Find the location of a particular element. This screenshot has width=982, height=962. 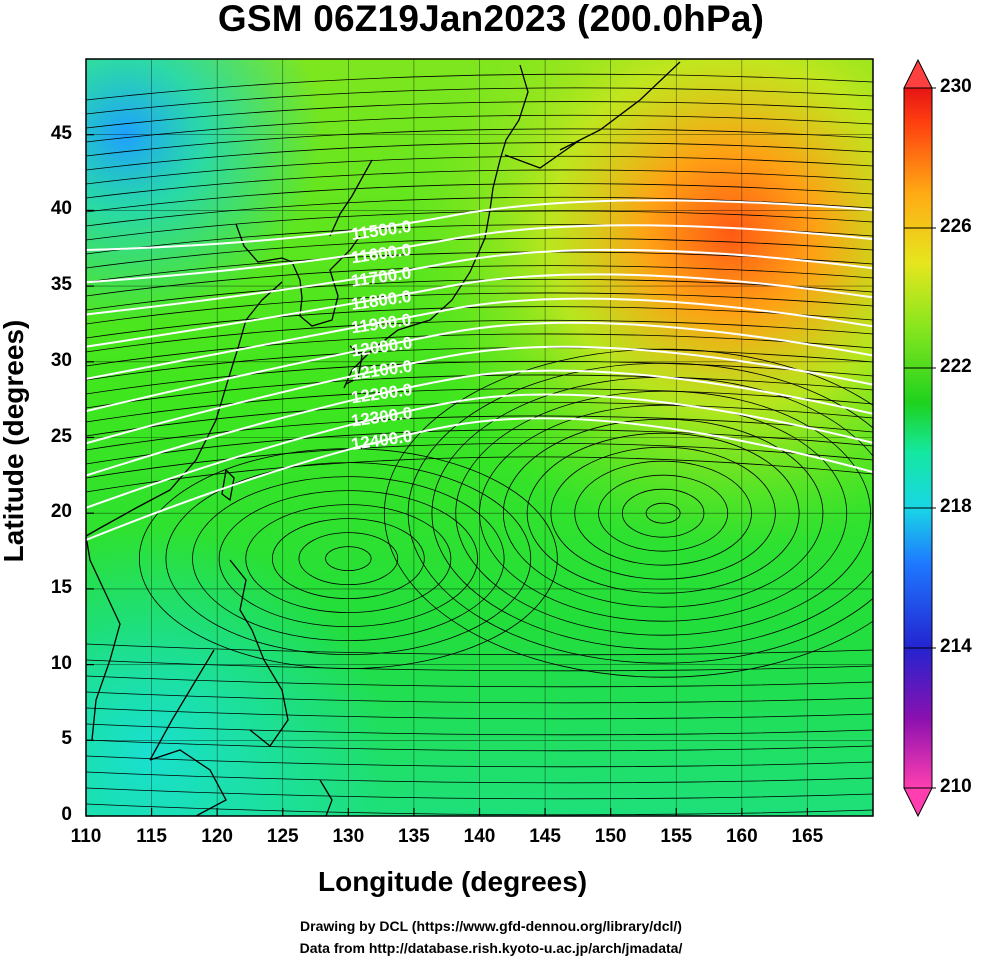

x-tick-label: 125 is located at coordinates (282, 836).